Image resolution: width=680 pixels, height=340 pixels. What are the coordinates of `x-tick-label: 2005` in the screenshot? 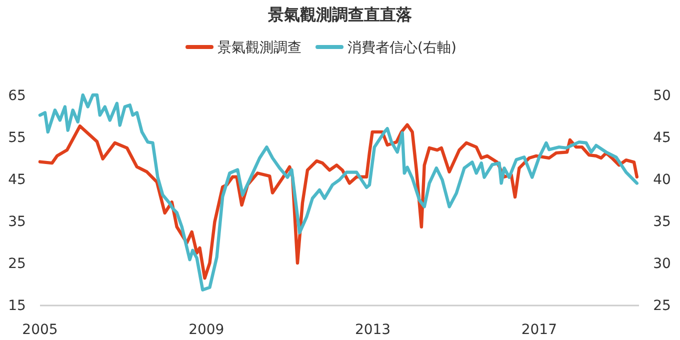 It's located at (40, 330).